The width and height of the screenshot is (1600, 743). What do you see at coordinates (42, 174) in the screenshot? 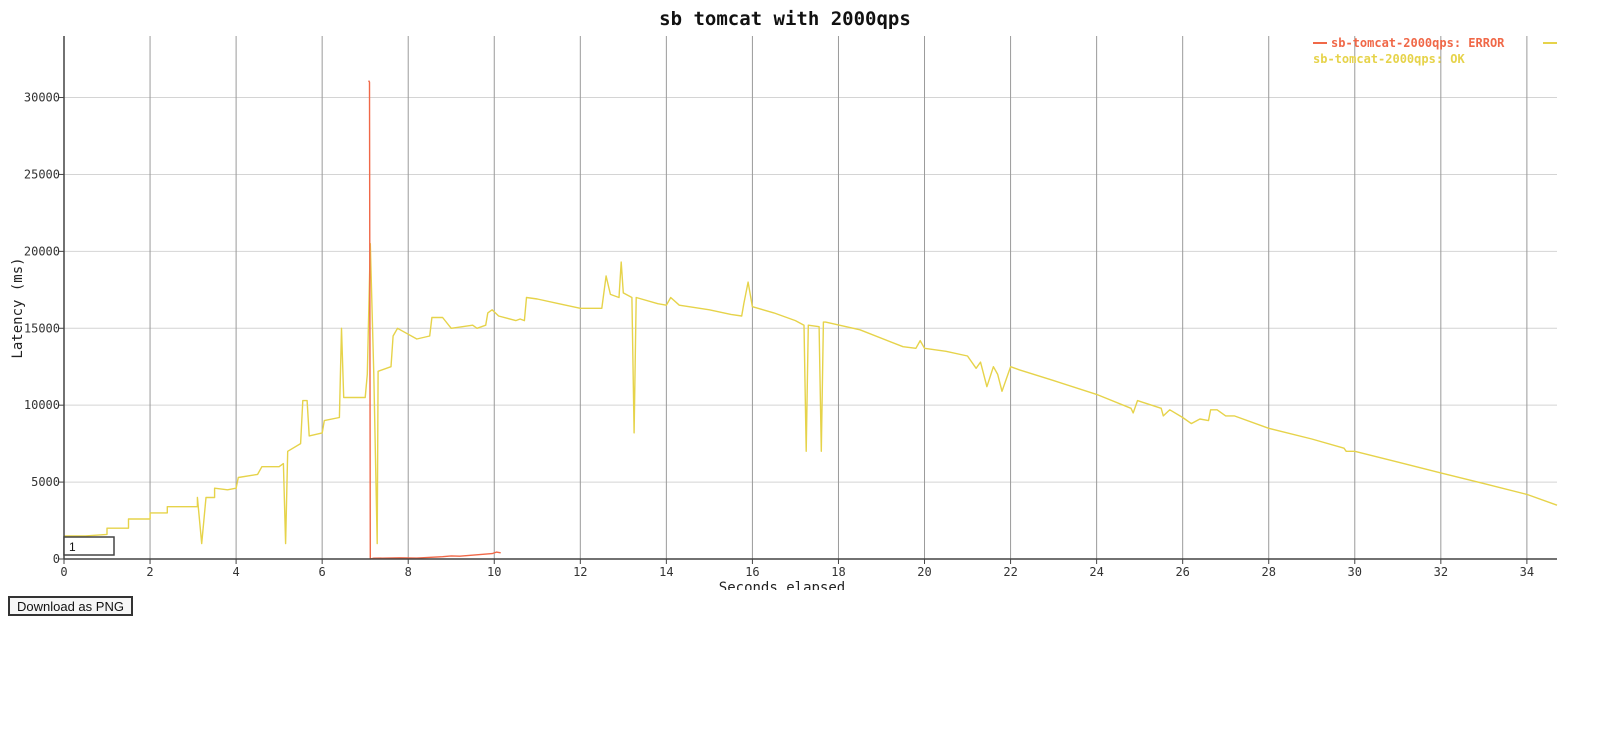
I see `y-tick-label: 25000` at bounding box center [42, 174].